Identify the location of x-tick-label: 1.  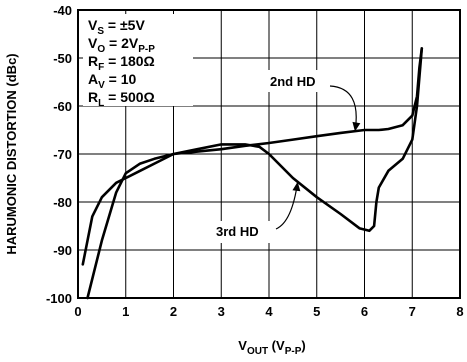
(125, 311).